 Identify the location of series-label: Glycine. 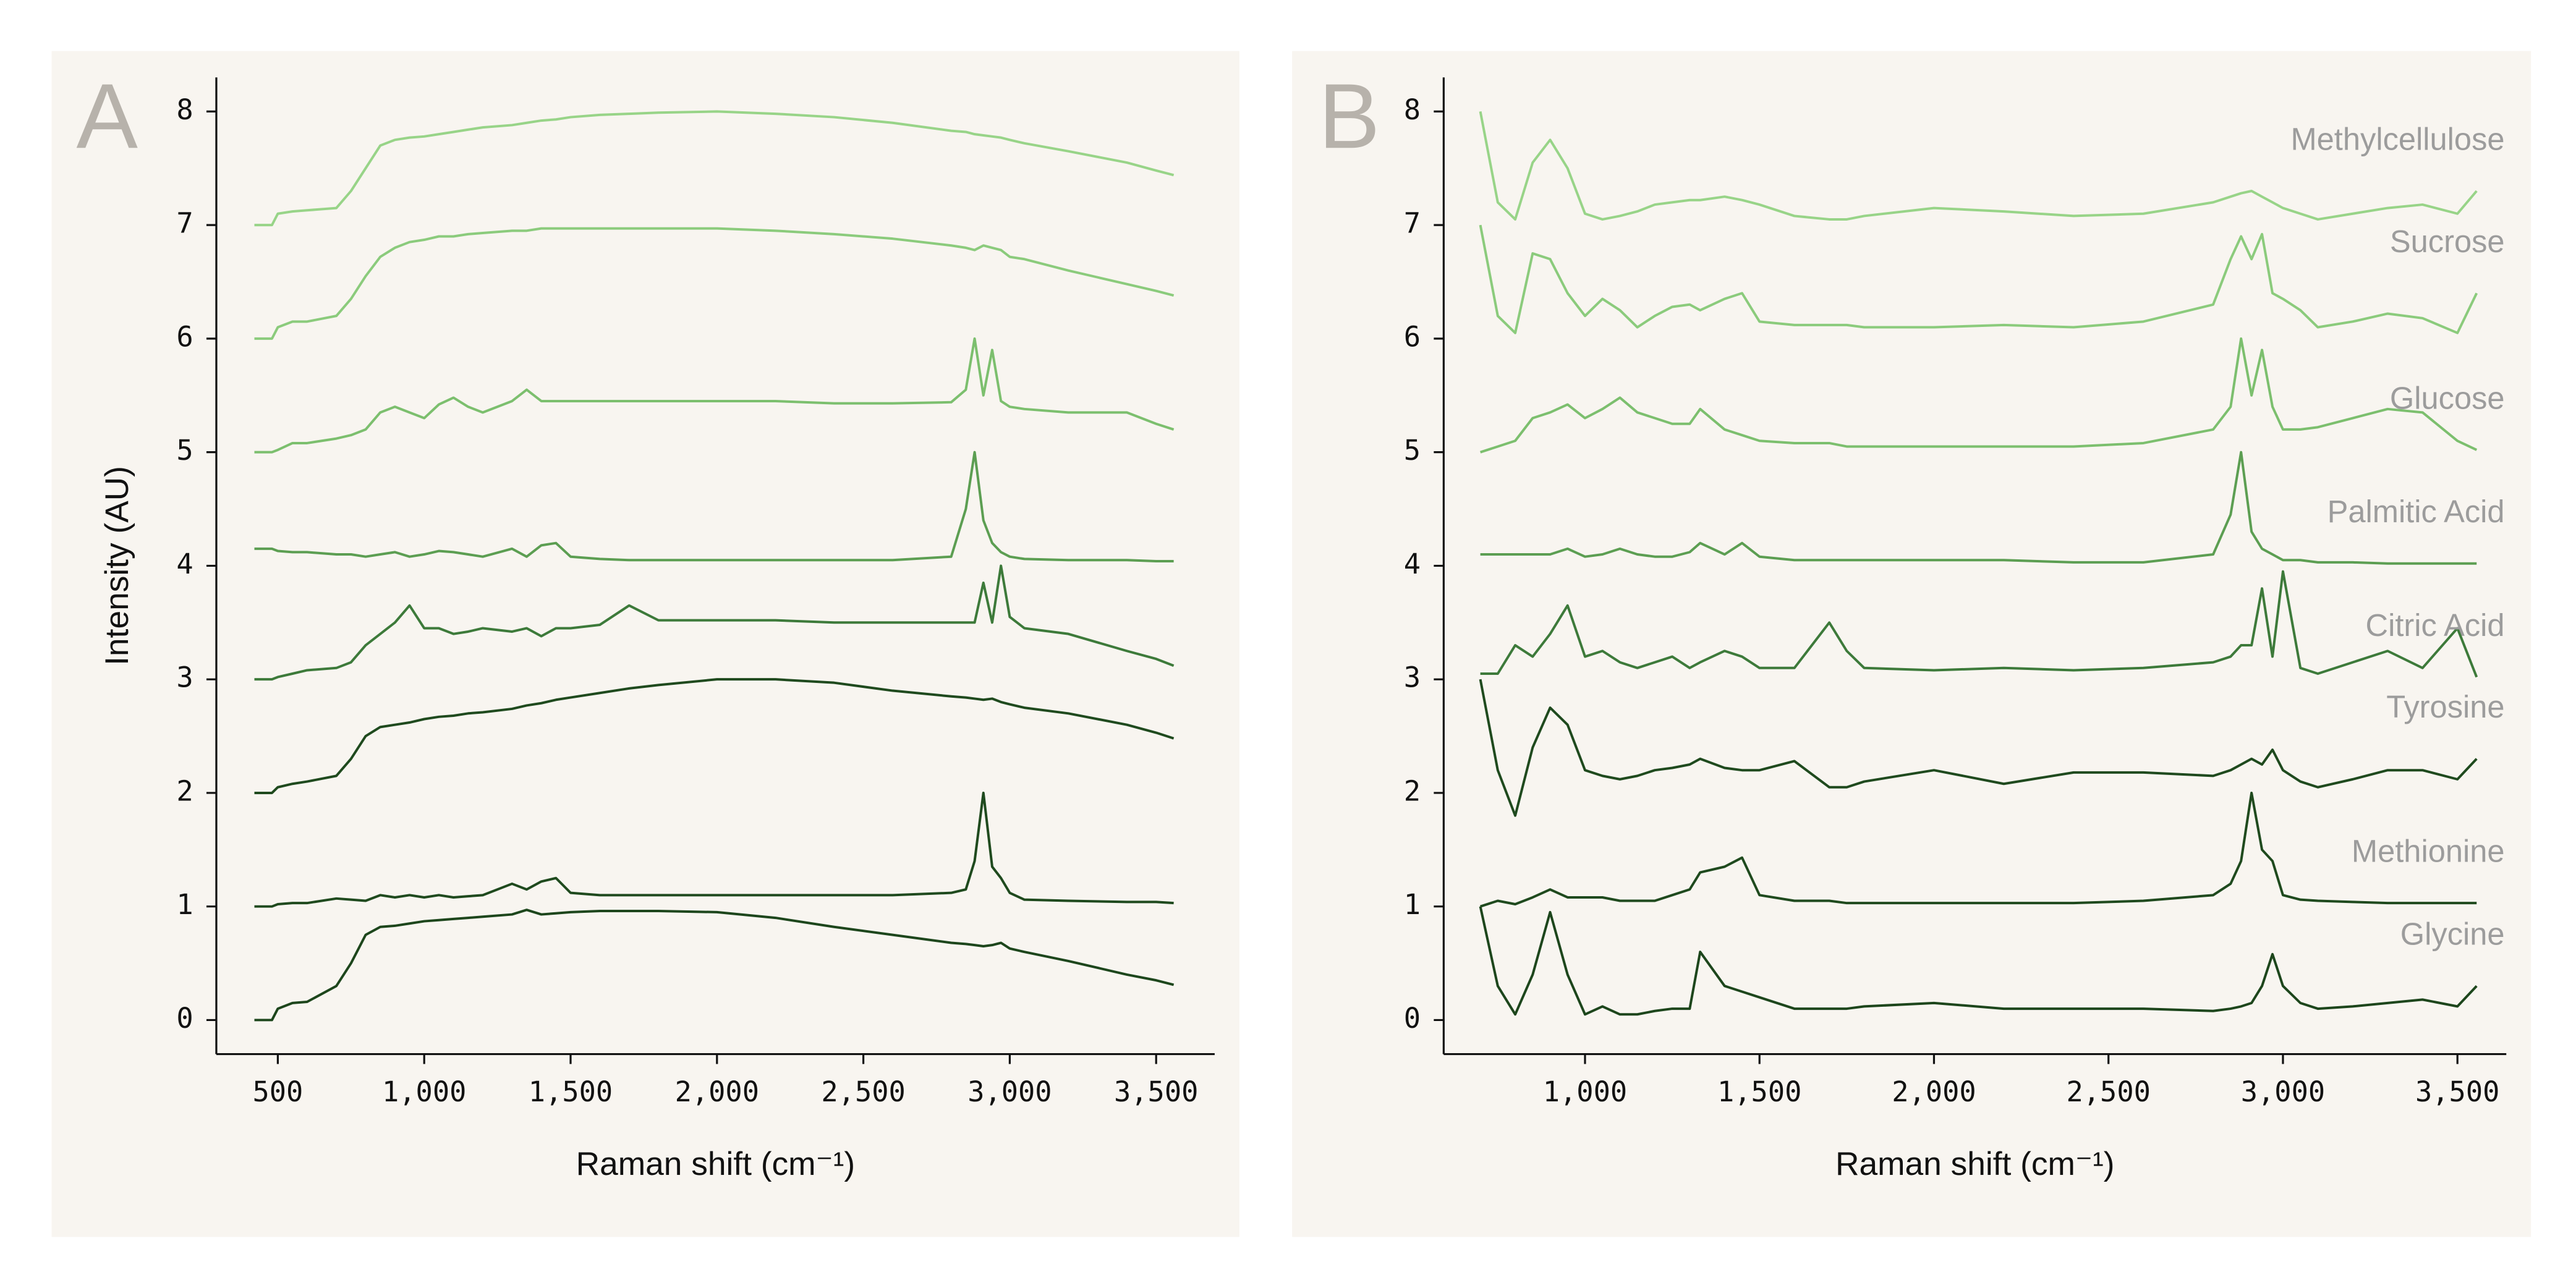
(2452, 934).